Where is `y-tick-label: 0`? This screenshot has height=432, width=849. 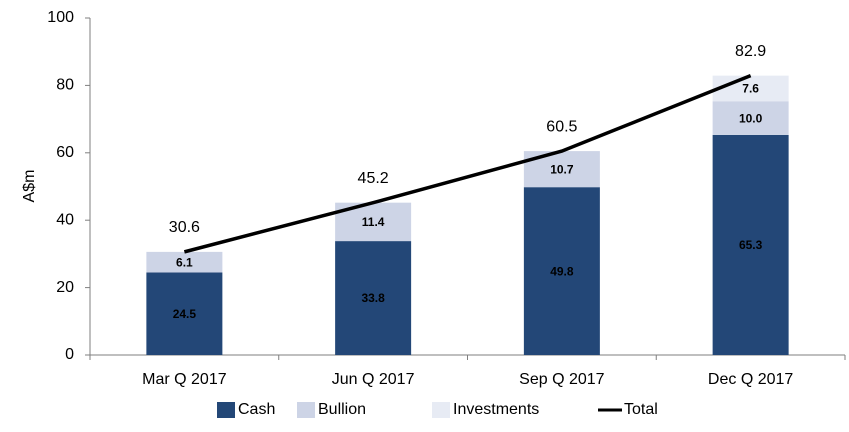
y-tick-label: 0 is located at coordinates (69, 354).